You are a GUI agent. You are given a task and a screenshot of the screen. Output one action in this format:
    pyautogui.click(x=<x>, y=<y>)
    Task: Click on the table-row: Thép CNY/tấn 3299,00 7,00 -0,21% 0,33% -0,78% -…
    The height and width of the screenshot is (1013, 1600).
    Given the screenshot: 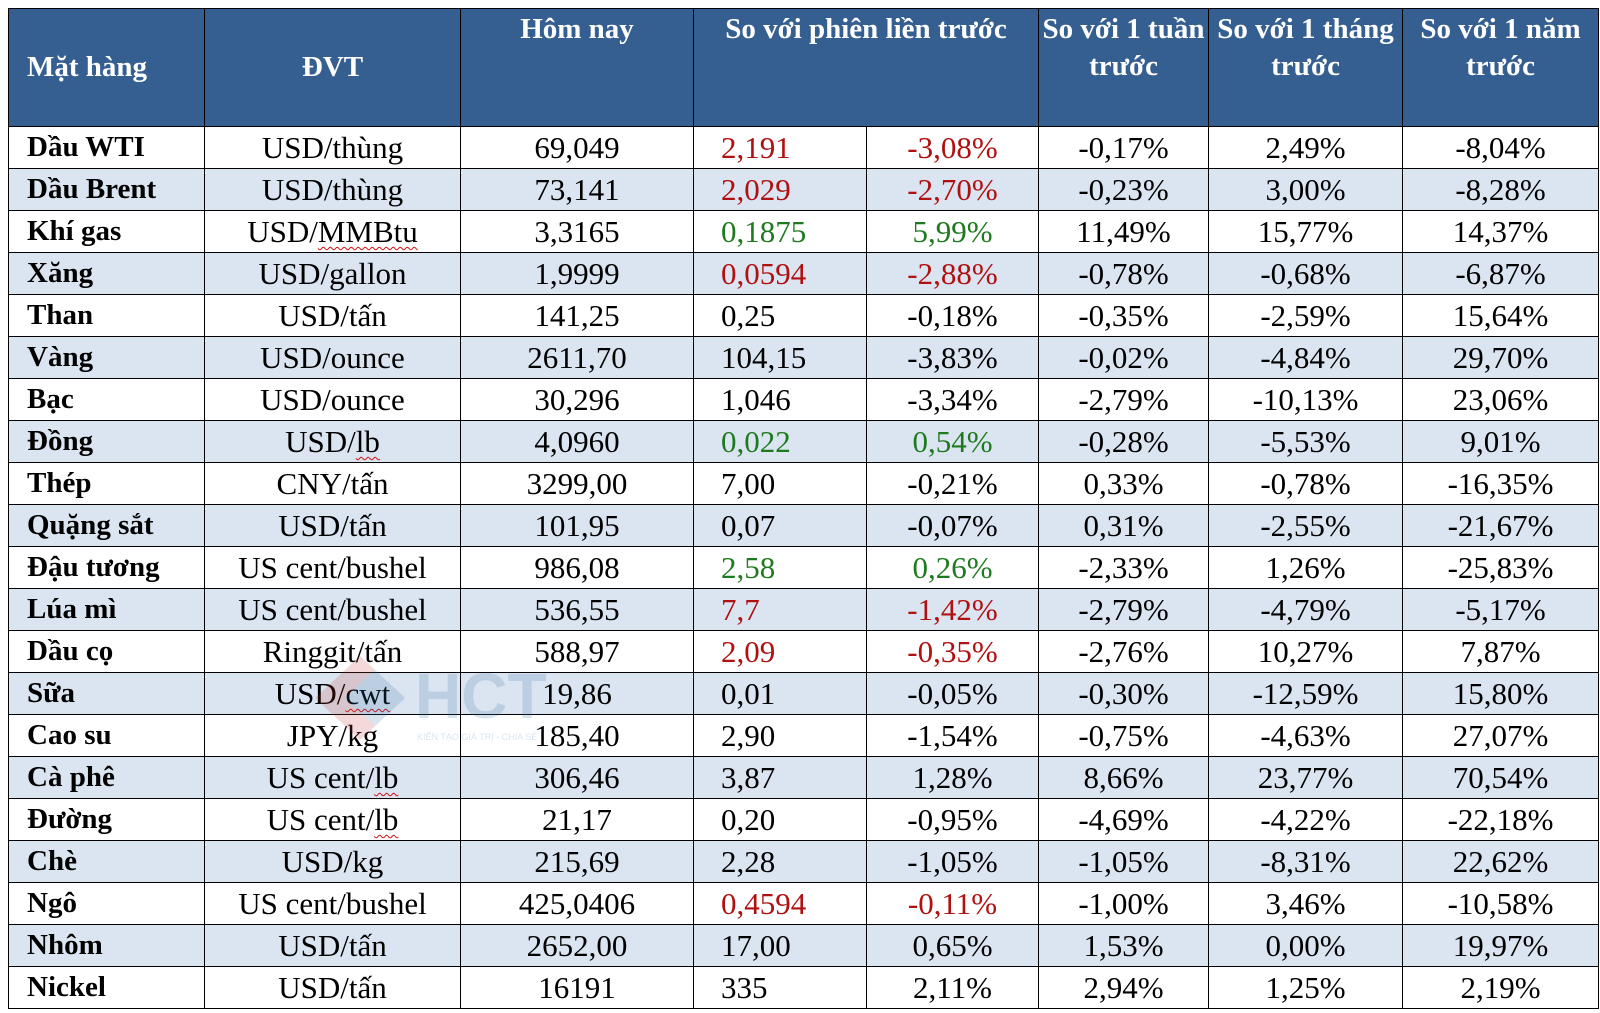 What is the action you would take?
    pyautogui.click(x=804, y=483)
    